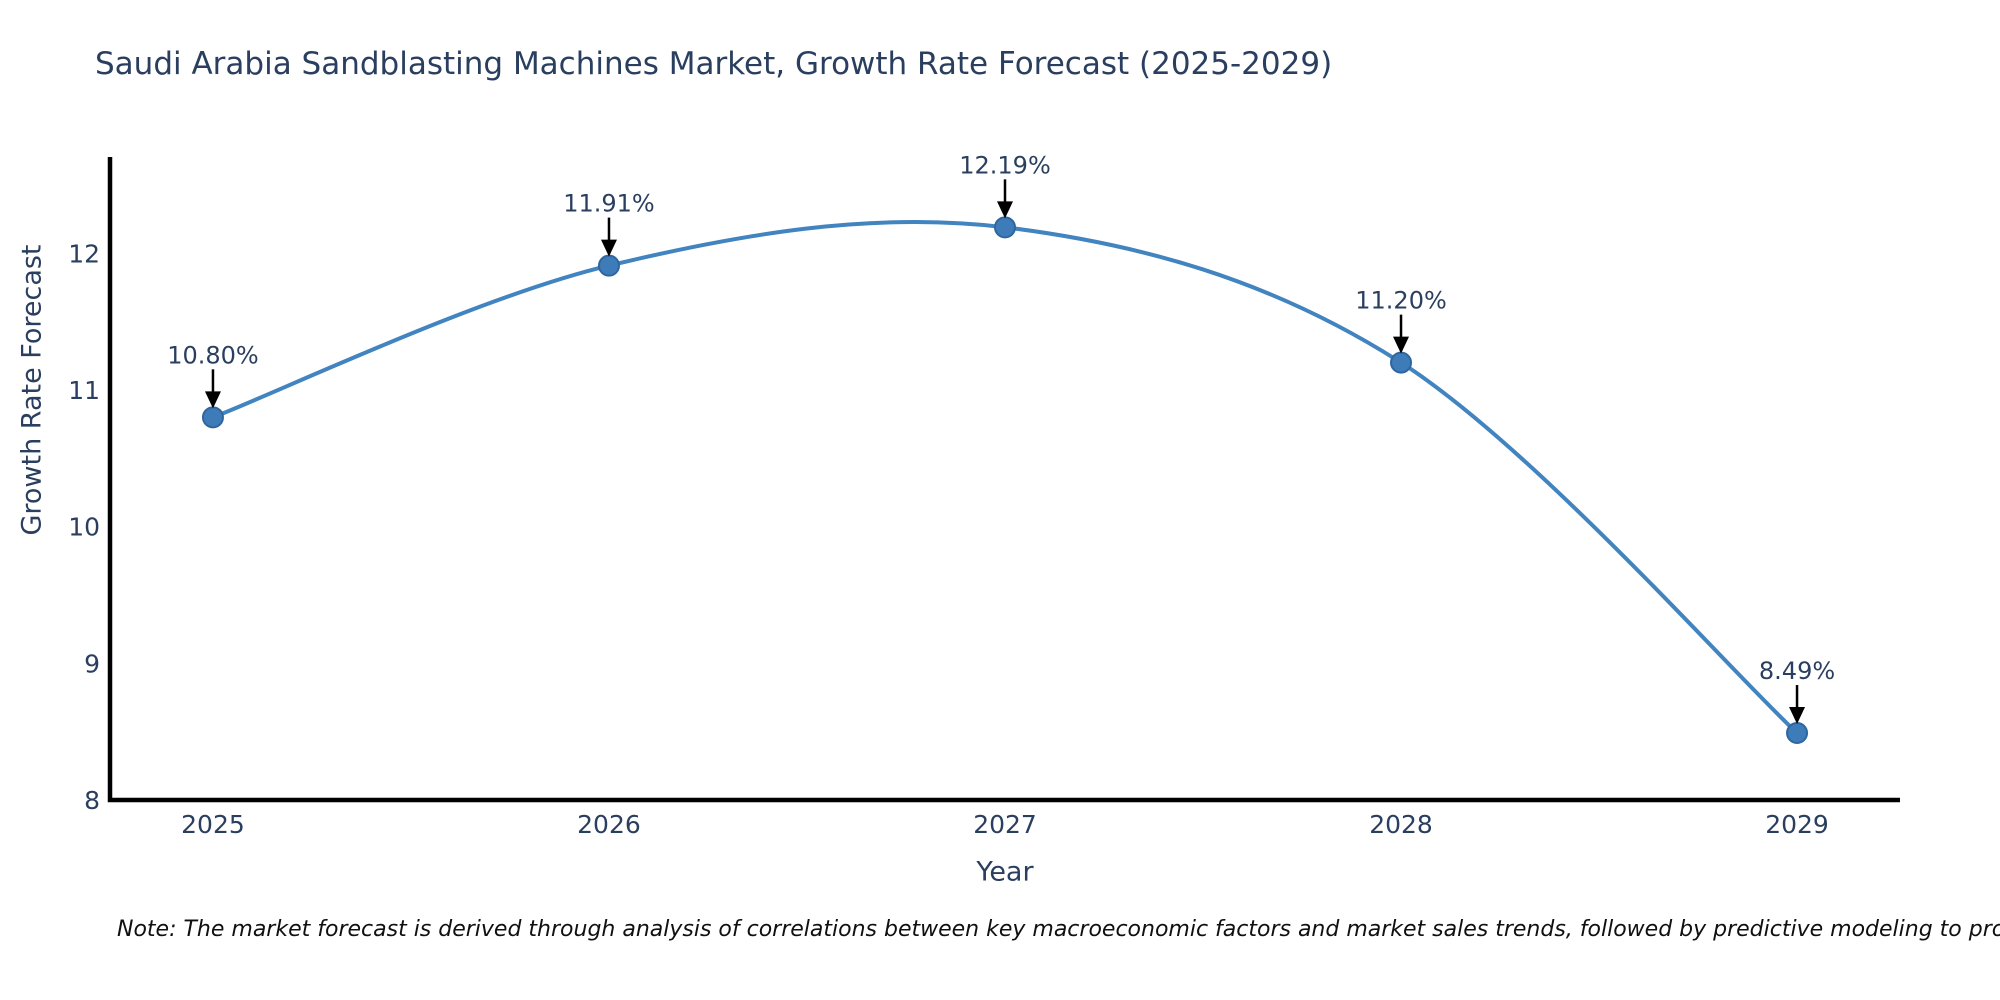 The image size is (2000, 1000). What do you see at coordinates (609, 824) in the screenshot?
I see `x-tick-label: 2026` at bounding box center [609, 824].